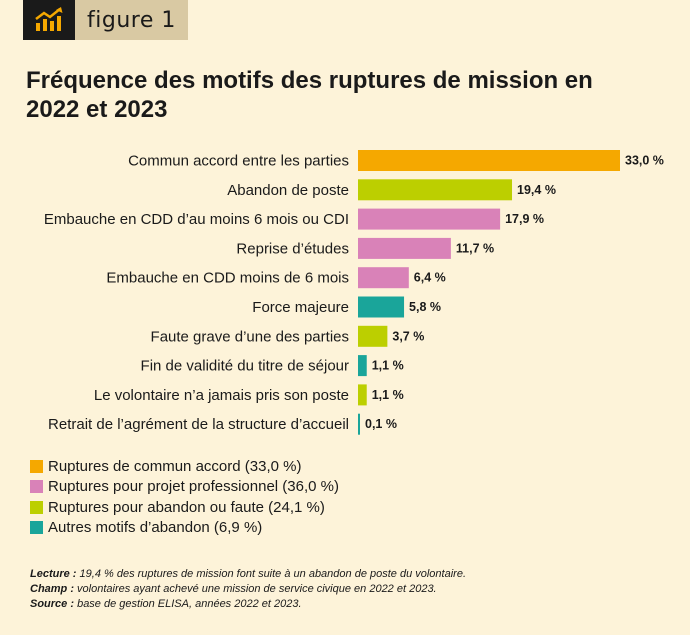 The height and width of the screenshot is (635, 690). I want to click on category-label: Force majeure, so click(300, 307).